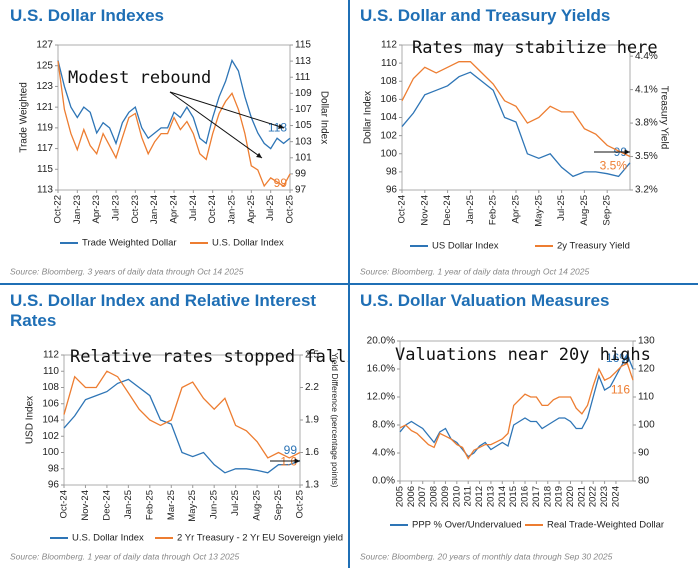  I want to click on y-tick-label: 8.0%, so click(383, 425).